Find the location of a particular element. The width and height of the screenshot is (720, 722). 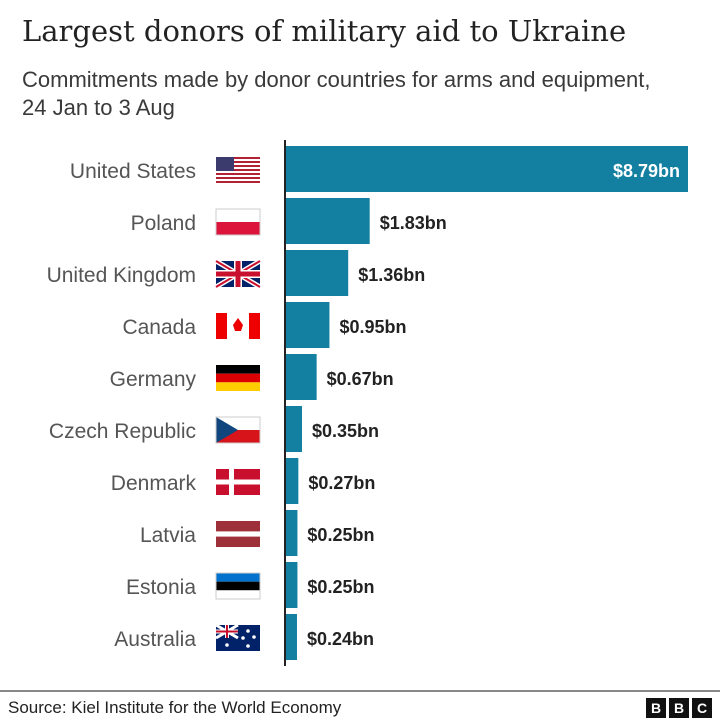

czech-flag-icon is located at coordinates (238, 430).